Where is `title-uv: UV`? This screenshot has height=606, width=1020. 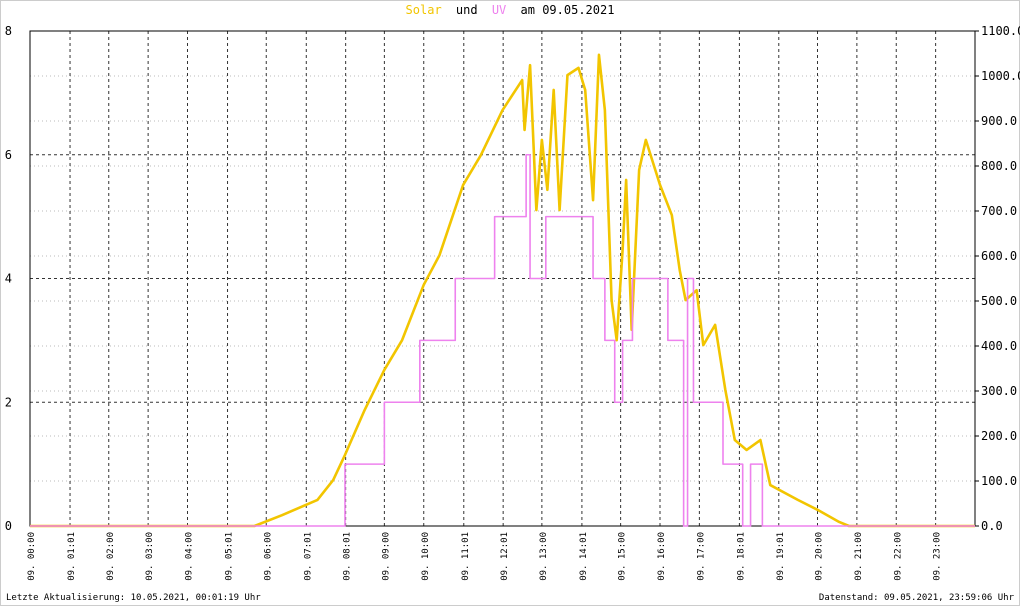 title-uv: UV is located at coordinates (499, 10).